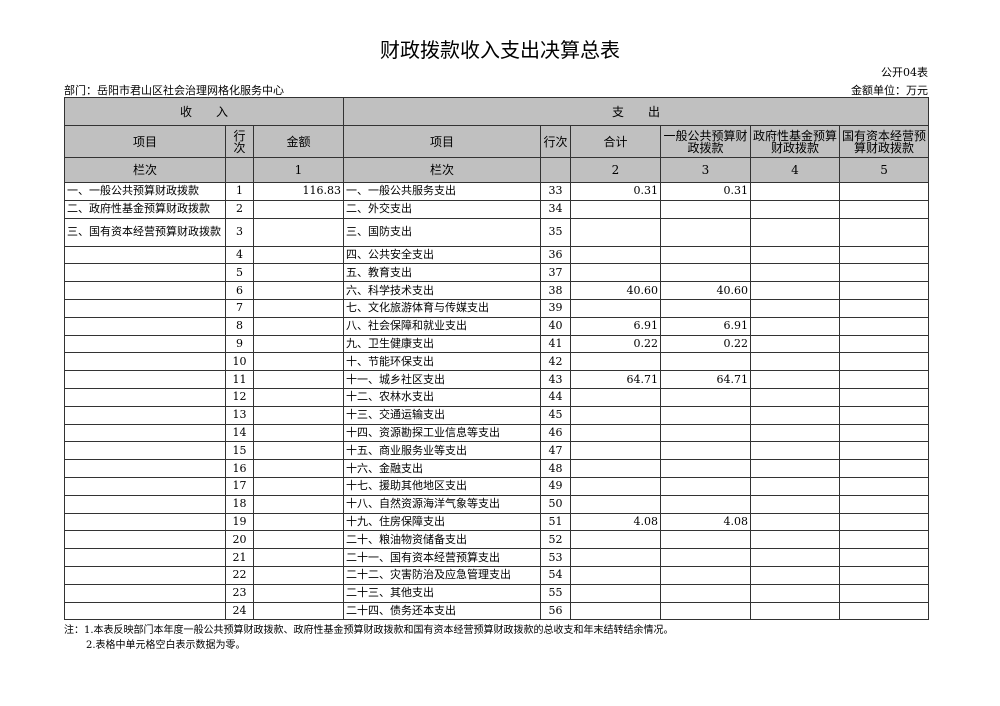 This screenshot has width=1000, height=706. I want to click on lanci-4: 4, so click(795, 170).